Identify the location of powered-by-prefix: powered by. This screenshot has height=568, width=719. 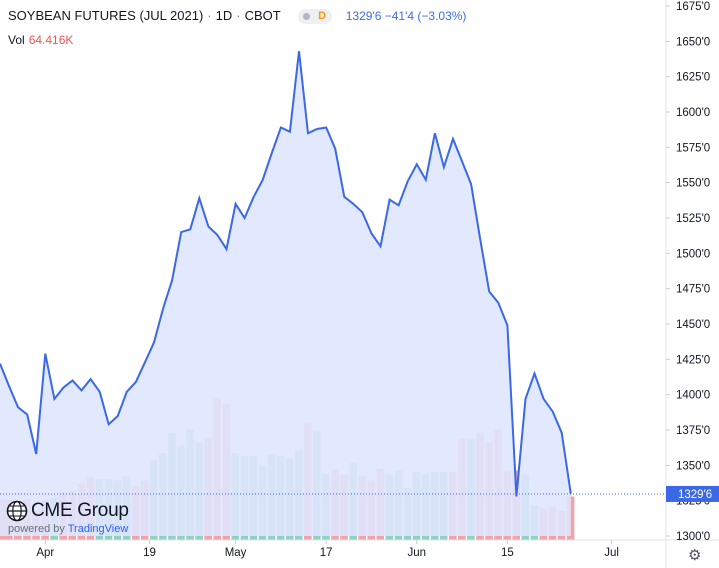
(36, 529).